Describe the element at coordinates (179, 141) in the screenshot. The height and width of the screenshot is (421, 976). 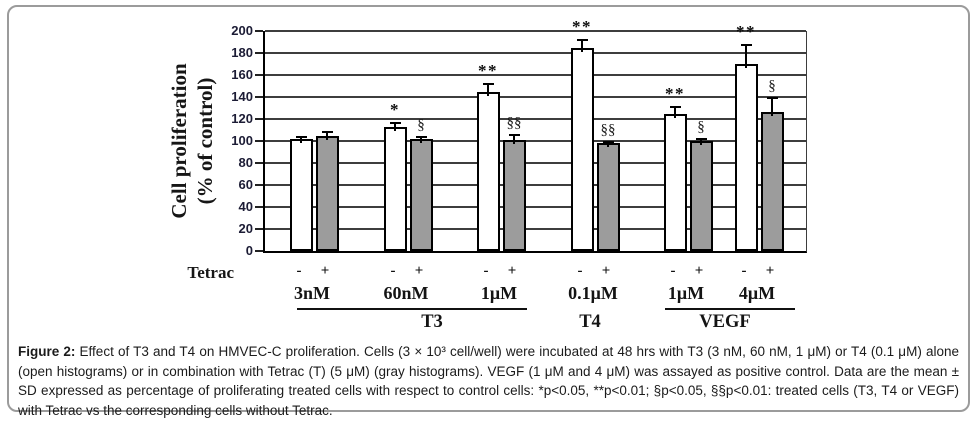
I see `y-axis-label-line1: Cell proliferation` at that location.